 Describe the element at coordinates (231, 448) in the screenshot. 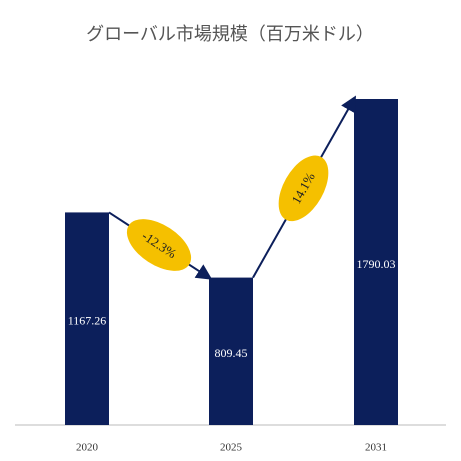

I see `x-tick-label: 2025` at that location.